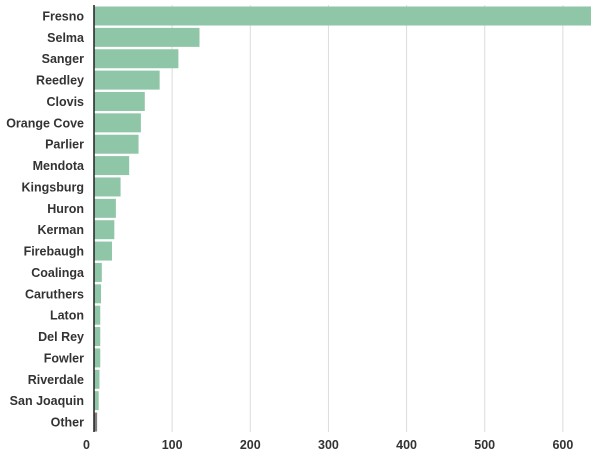 The width and height of the screenshot is (598, 458). I want to click on bar-clovis, so click(119, 101).